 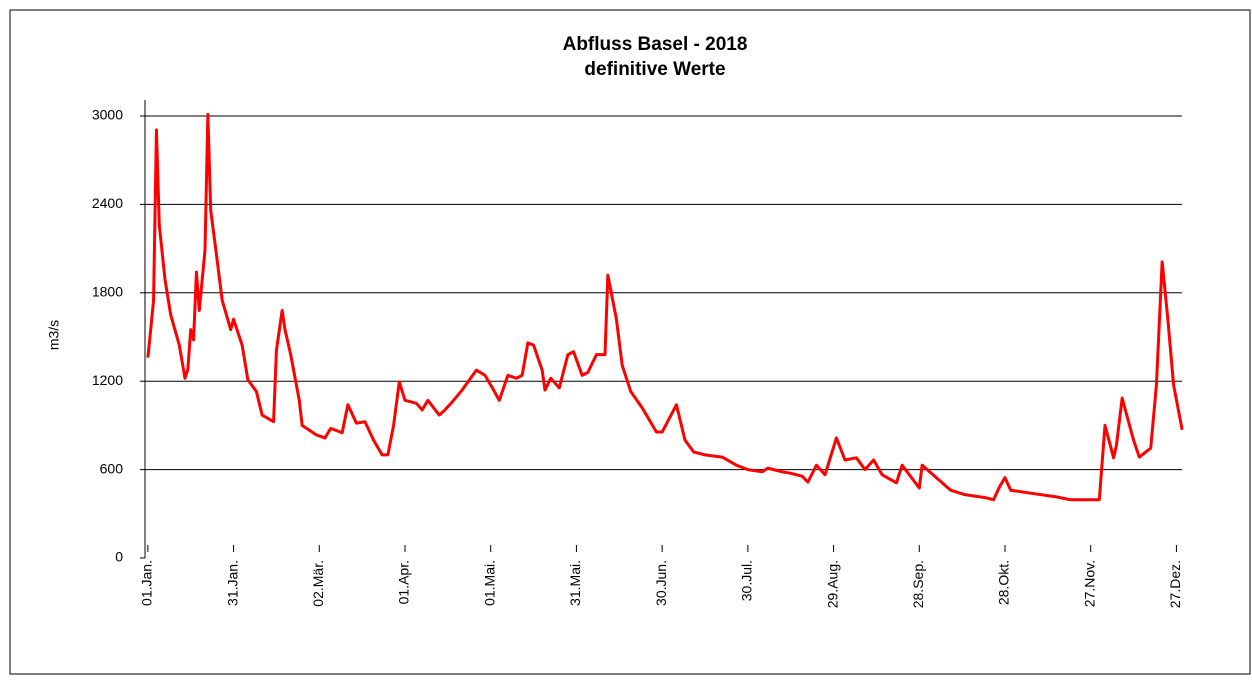 What do you see at coordinates (107, 380) in the screenshot?
I see `y-tick-label: 1200` at bounding box center [107, 380].